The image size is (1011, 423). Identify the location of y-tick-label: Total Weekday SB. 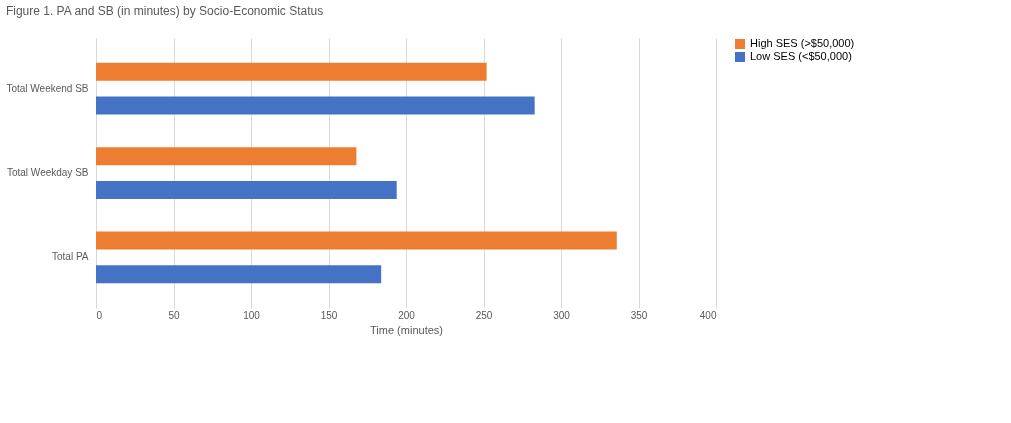
(47, 172).